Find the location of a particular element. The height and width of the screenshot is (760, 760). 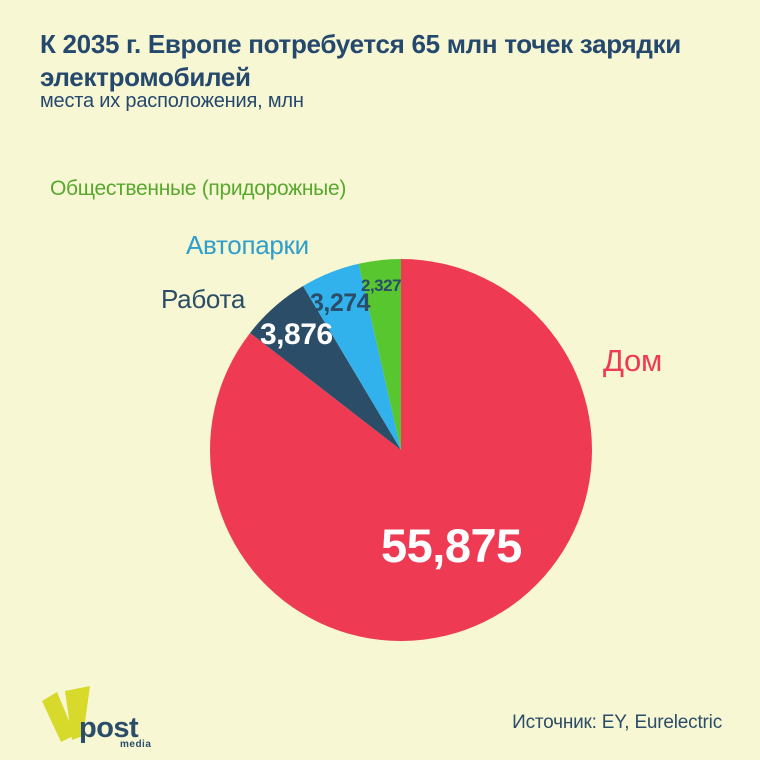

chart-subtitle: места их расположения, млн is located at coordinates (172, 101).